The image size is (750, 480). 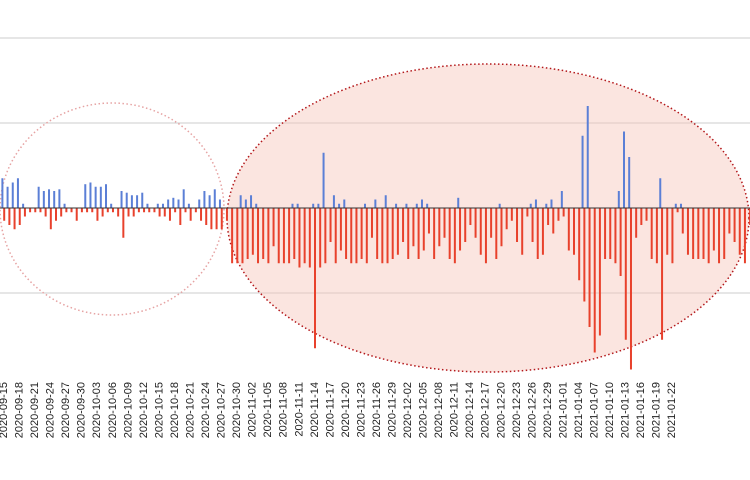 What do you see at coordinates (610, 410) in the screenshot?
I see `x-tick-label: 2021-01-10` at bounding box center [610, 410].